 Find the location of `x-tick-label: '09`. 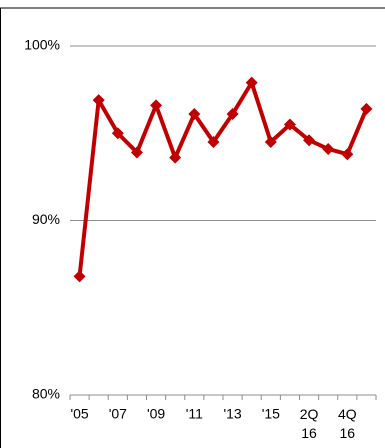

x-tick-label: '09 is located at coordinates (156, 414).